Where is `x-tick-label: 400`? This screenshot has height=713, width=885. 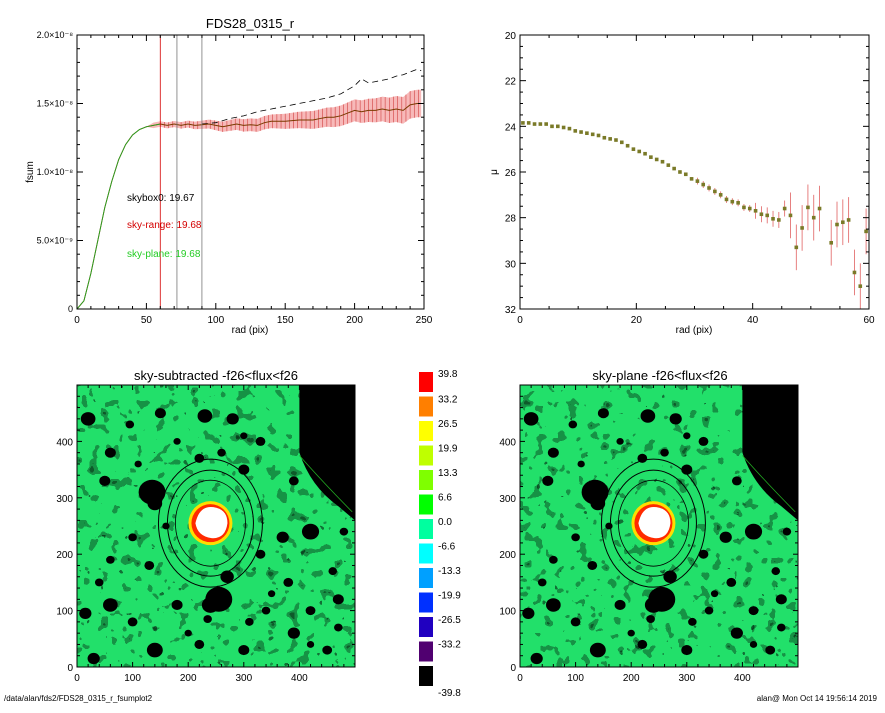
x-tick-label: 400 is located at coordinates (742, 678).